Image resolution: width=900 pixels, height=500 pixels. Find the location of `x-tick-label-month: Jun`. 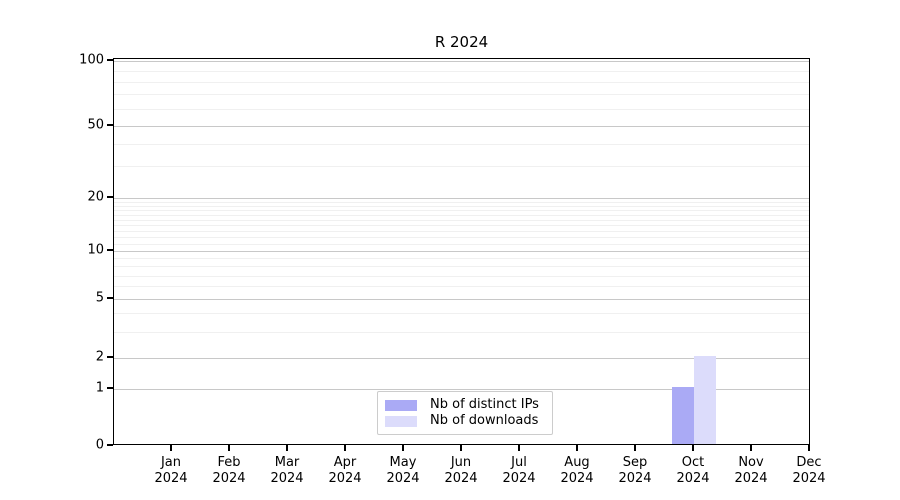

x-tick-label-month: Jun is located at coordinates (461, 462).